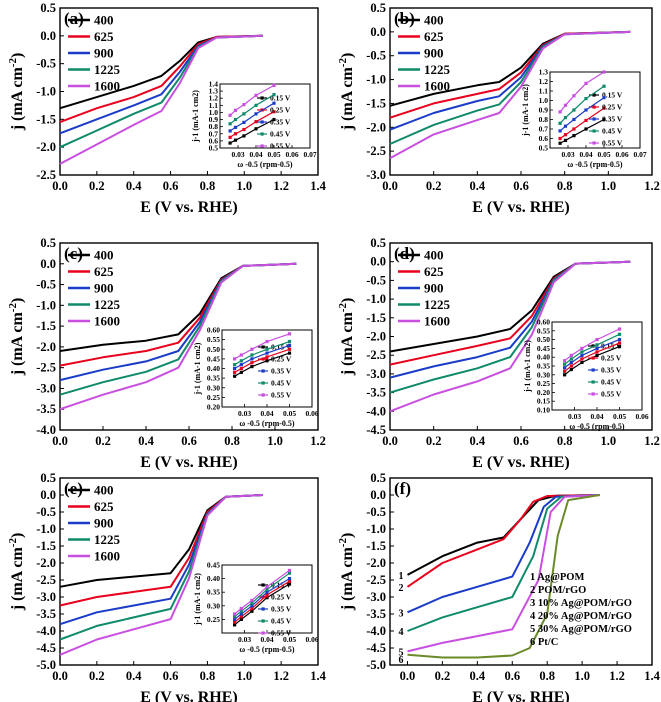 This screenshot has width=661, height=702. I want to click on y-tick-label: -4.5, so click(376, 648).